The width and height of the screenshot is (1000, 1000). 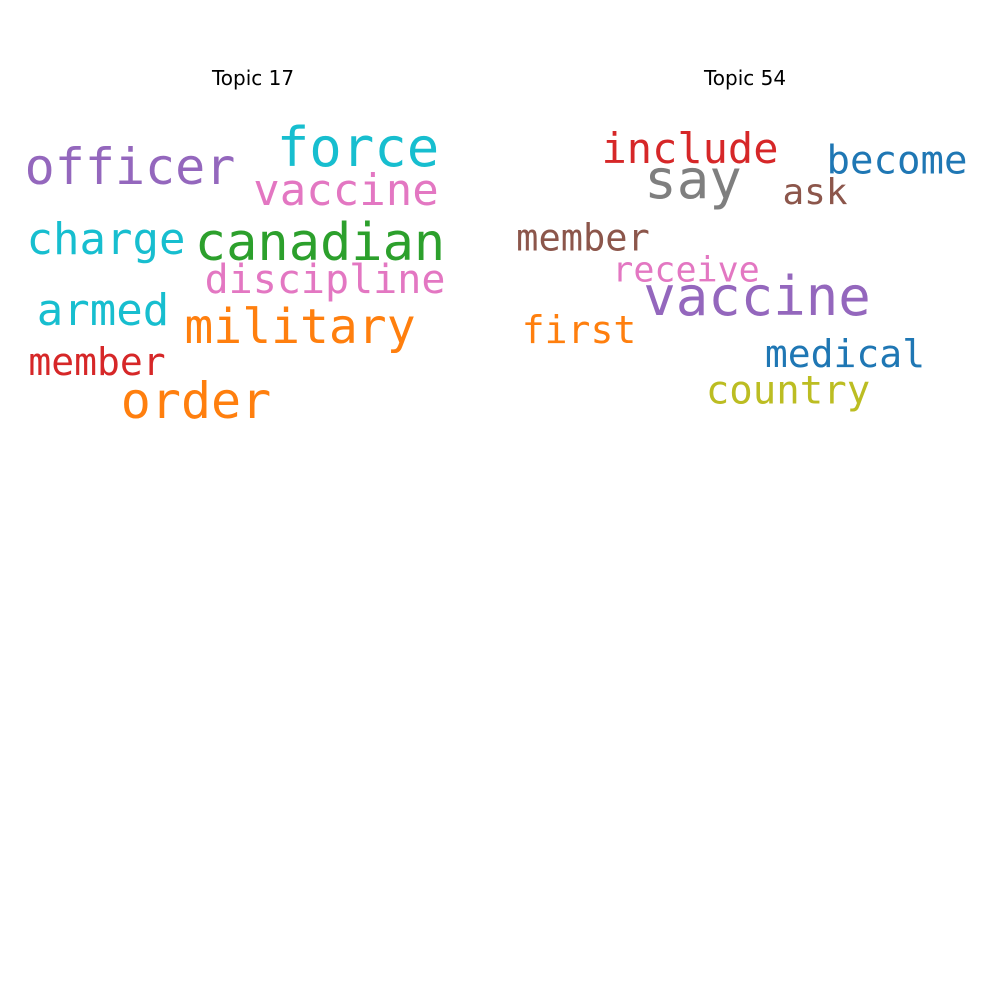 What do you see at coordinates (253, 78) in the screenshot?
I see `topic-17-title: Topic 17` at bounding box center [253, 78].